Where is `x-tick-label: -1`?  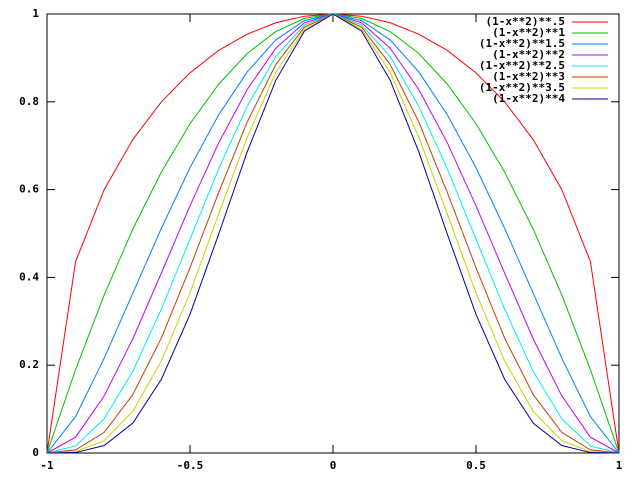 x-tick-label: -1 is located at coordinates (47, 465).